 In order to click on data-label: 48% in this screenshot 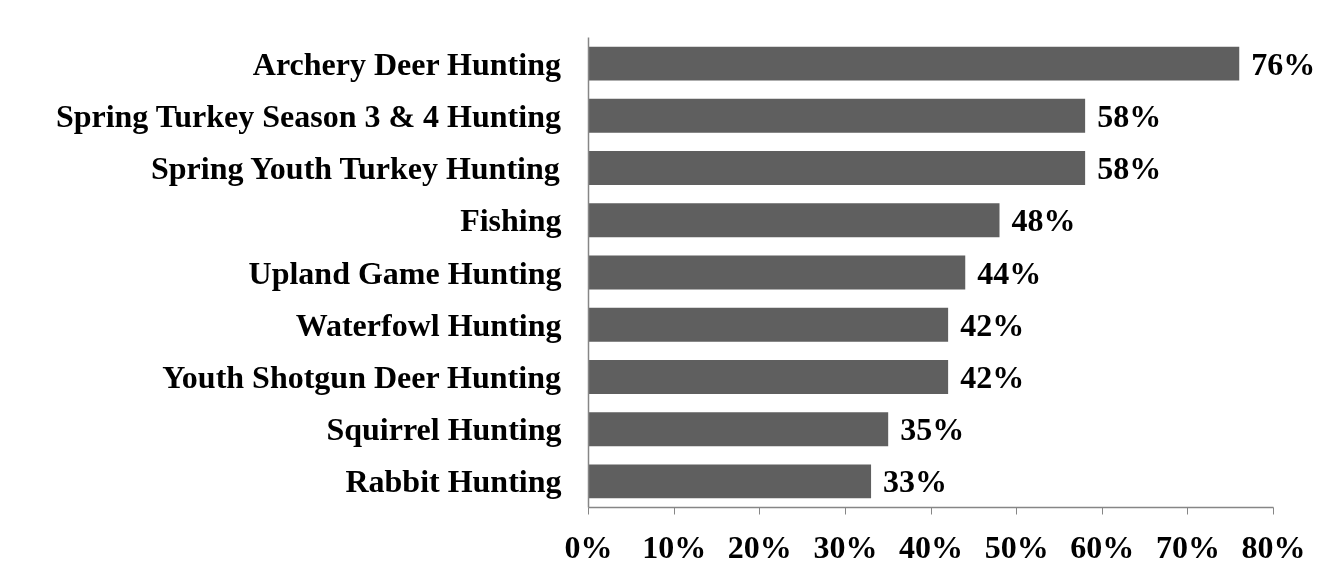, I will do `click(1043, 220)`.